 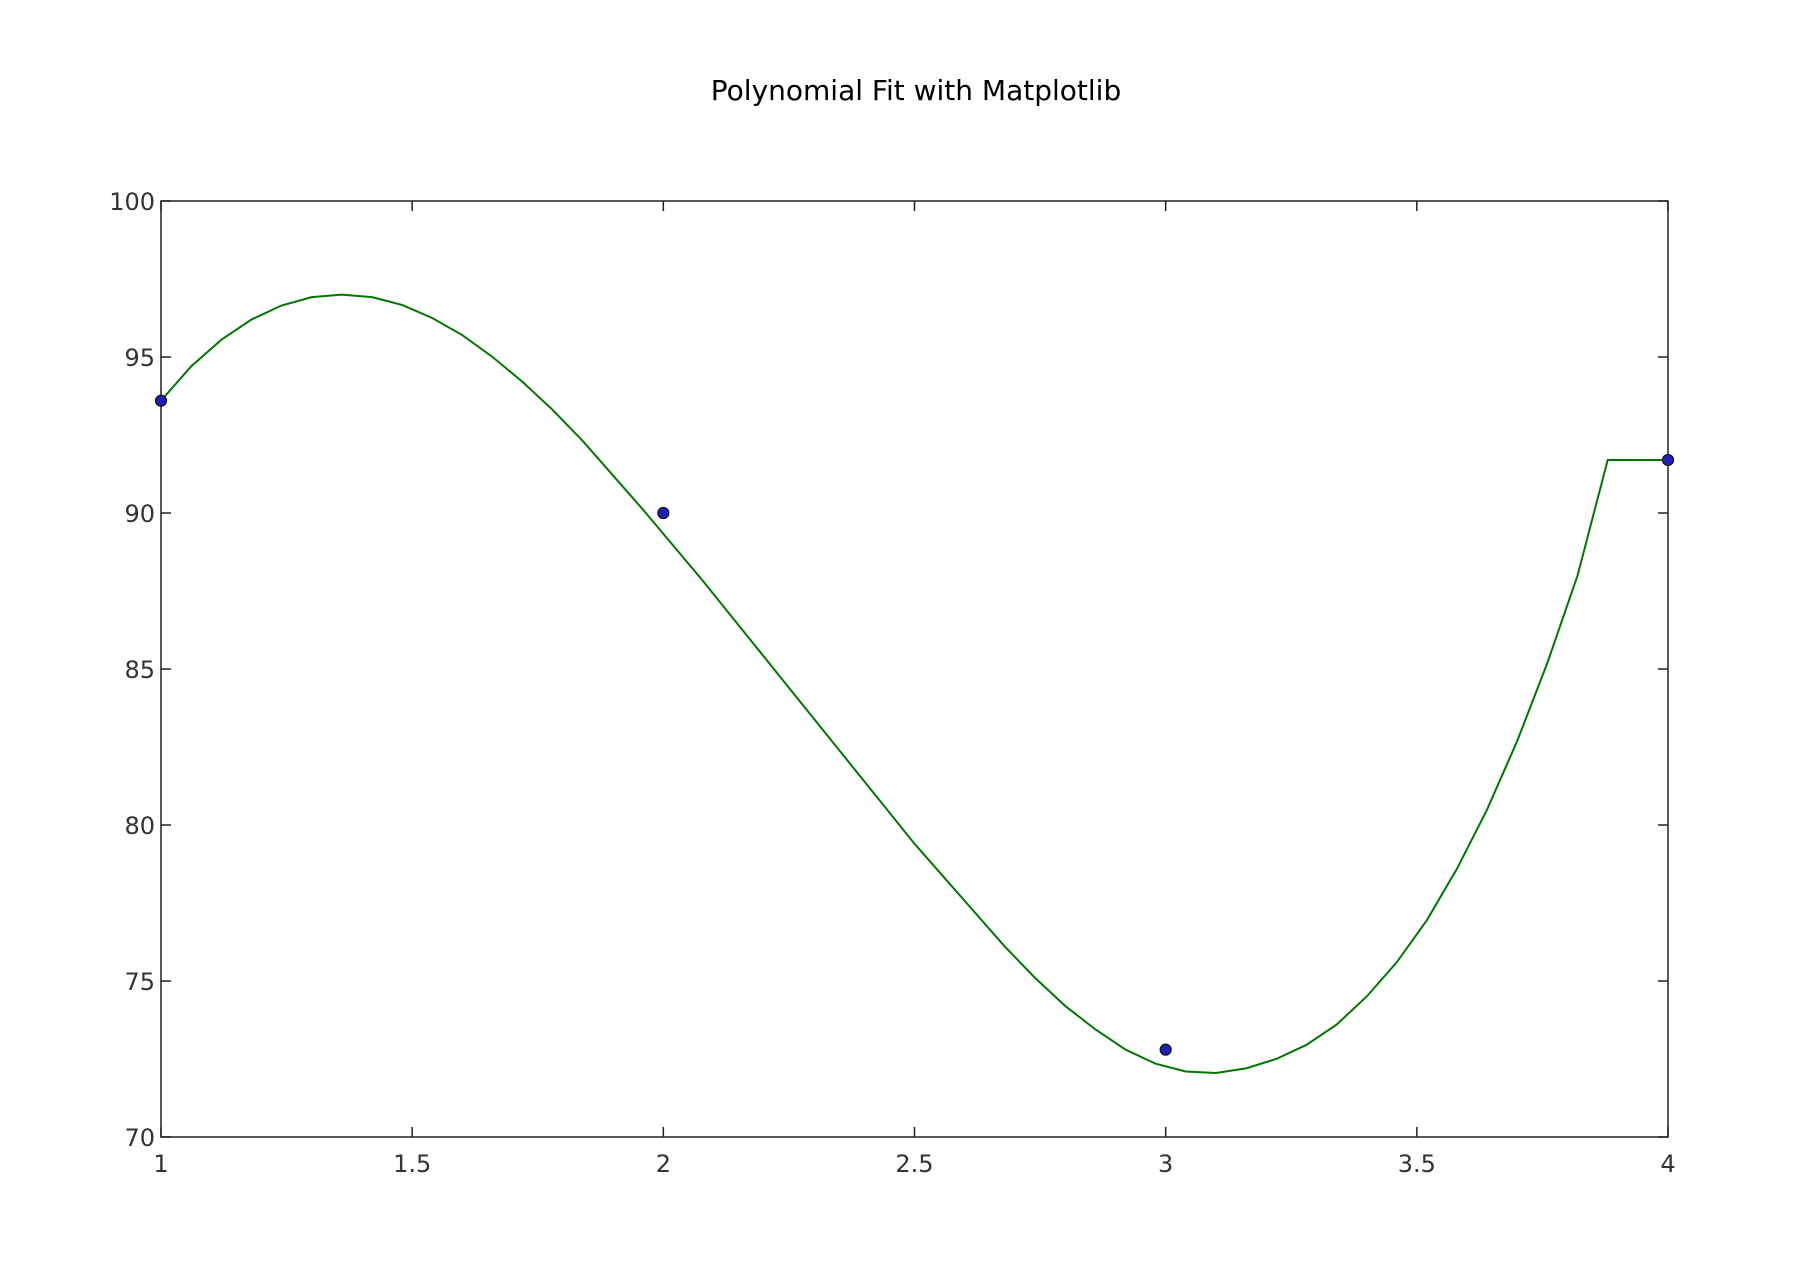 I want to click on x-tick-label: 1, so click(x=160, y=1164).